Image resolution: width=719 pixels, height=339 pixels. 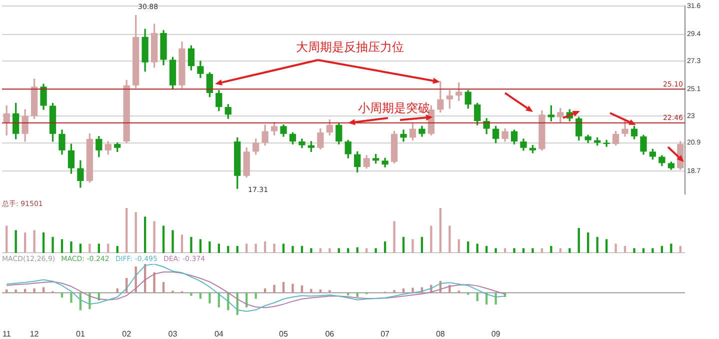 I want to click on x-tick-label: 07, so click(x=385, y=333).